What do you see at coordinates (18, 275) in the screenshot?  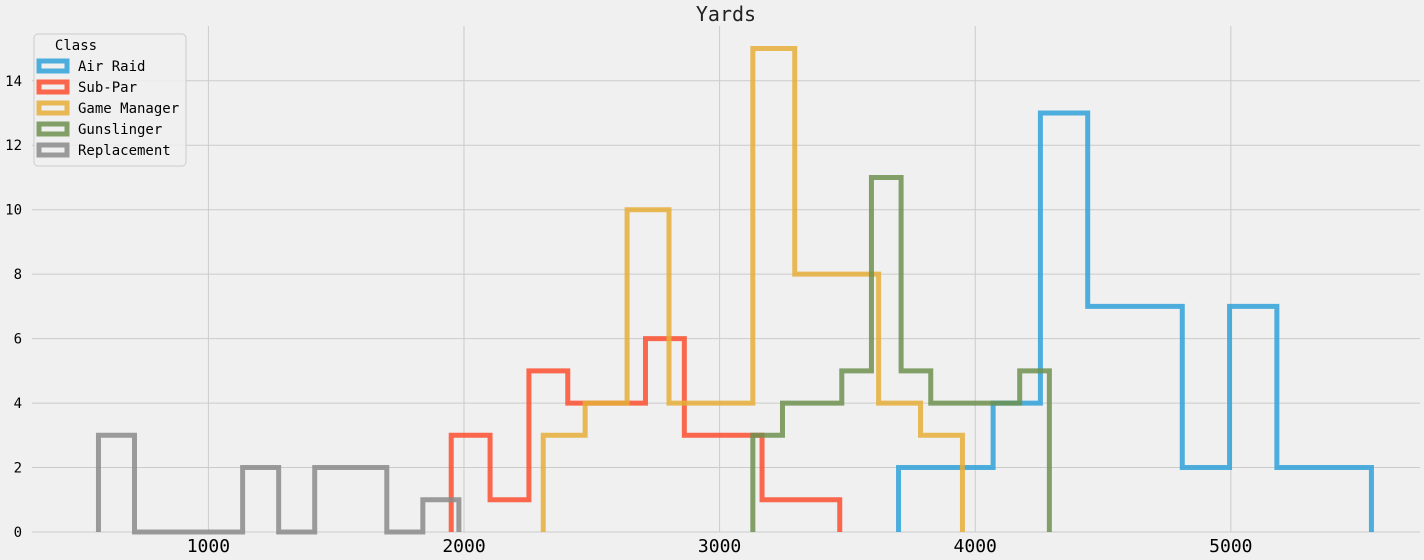 I see `y-tick-label: 8` at bounding box center [18, 275].